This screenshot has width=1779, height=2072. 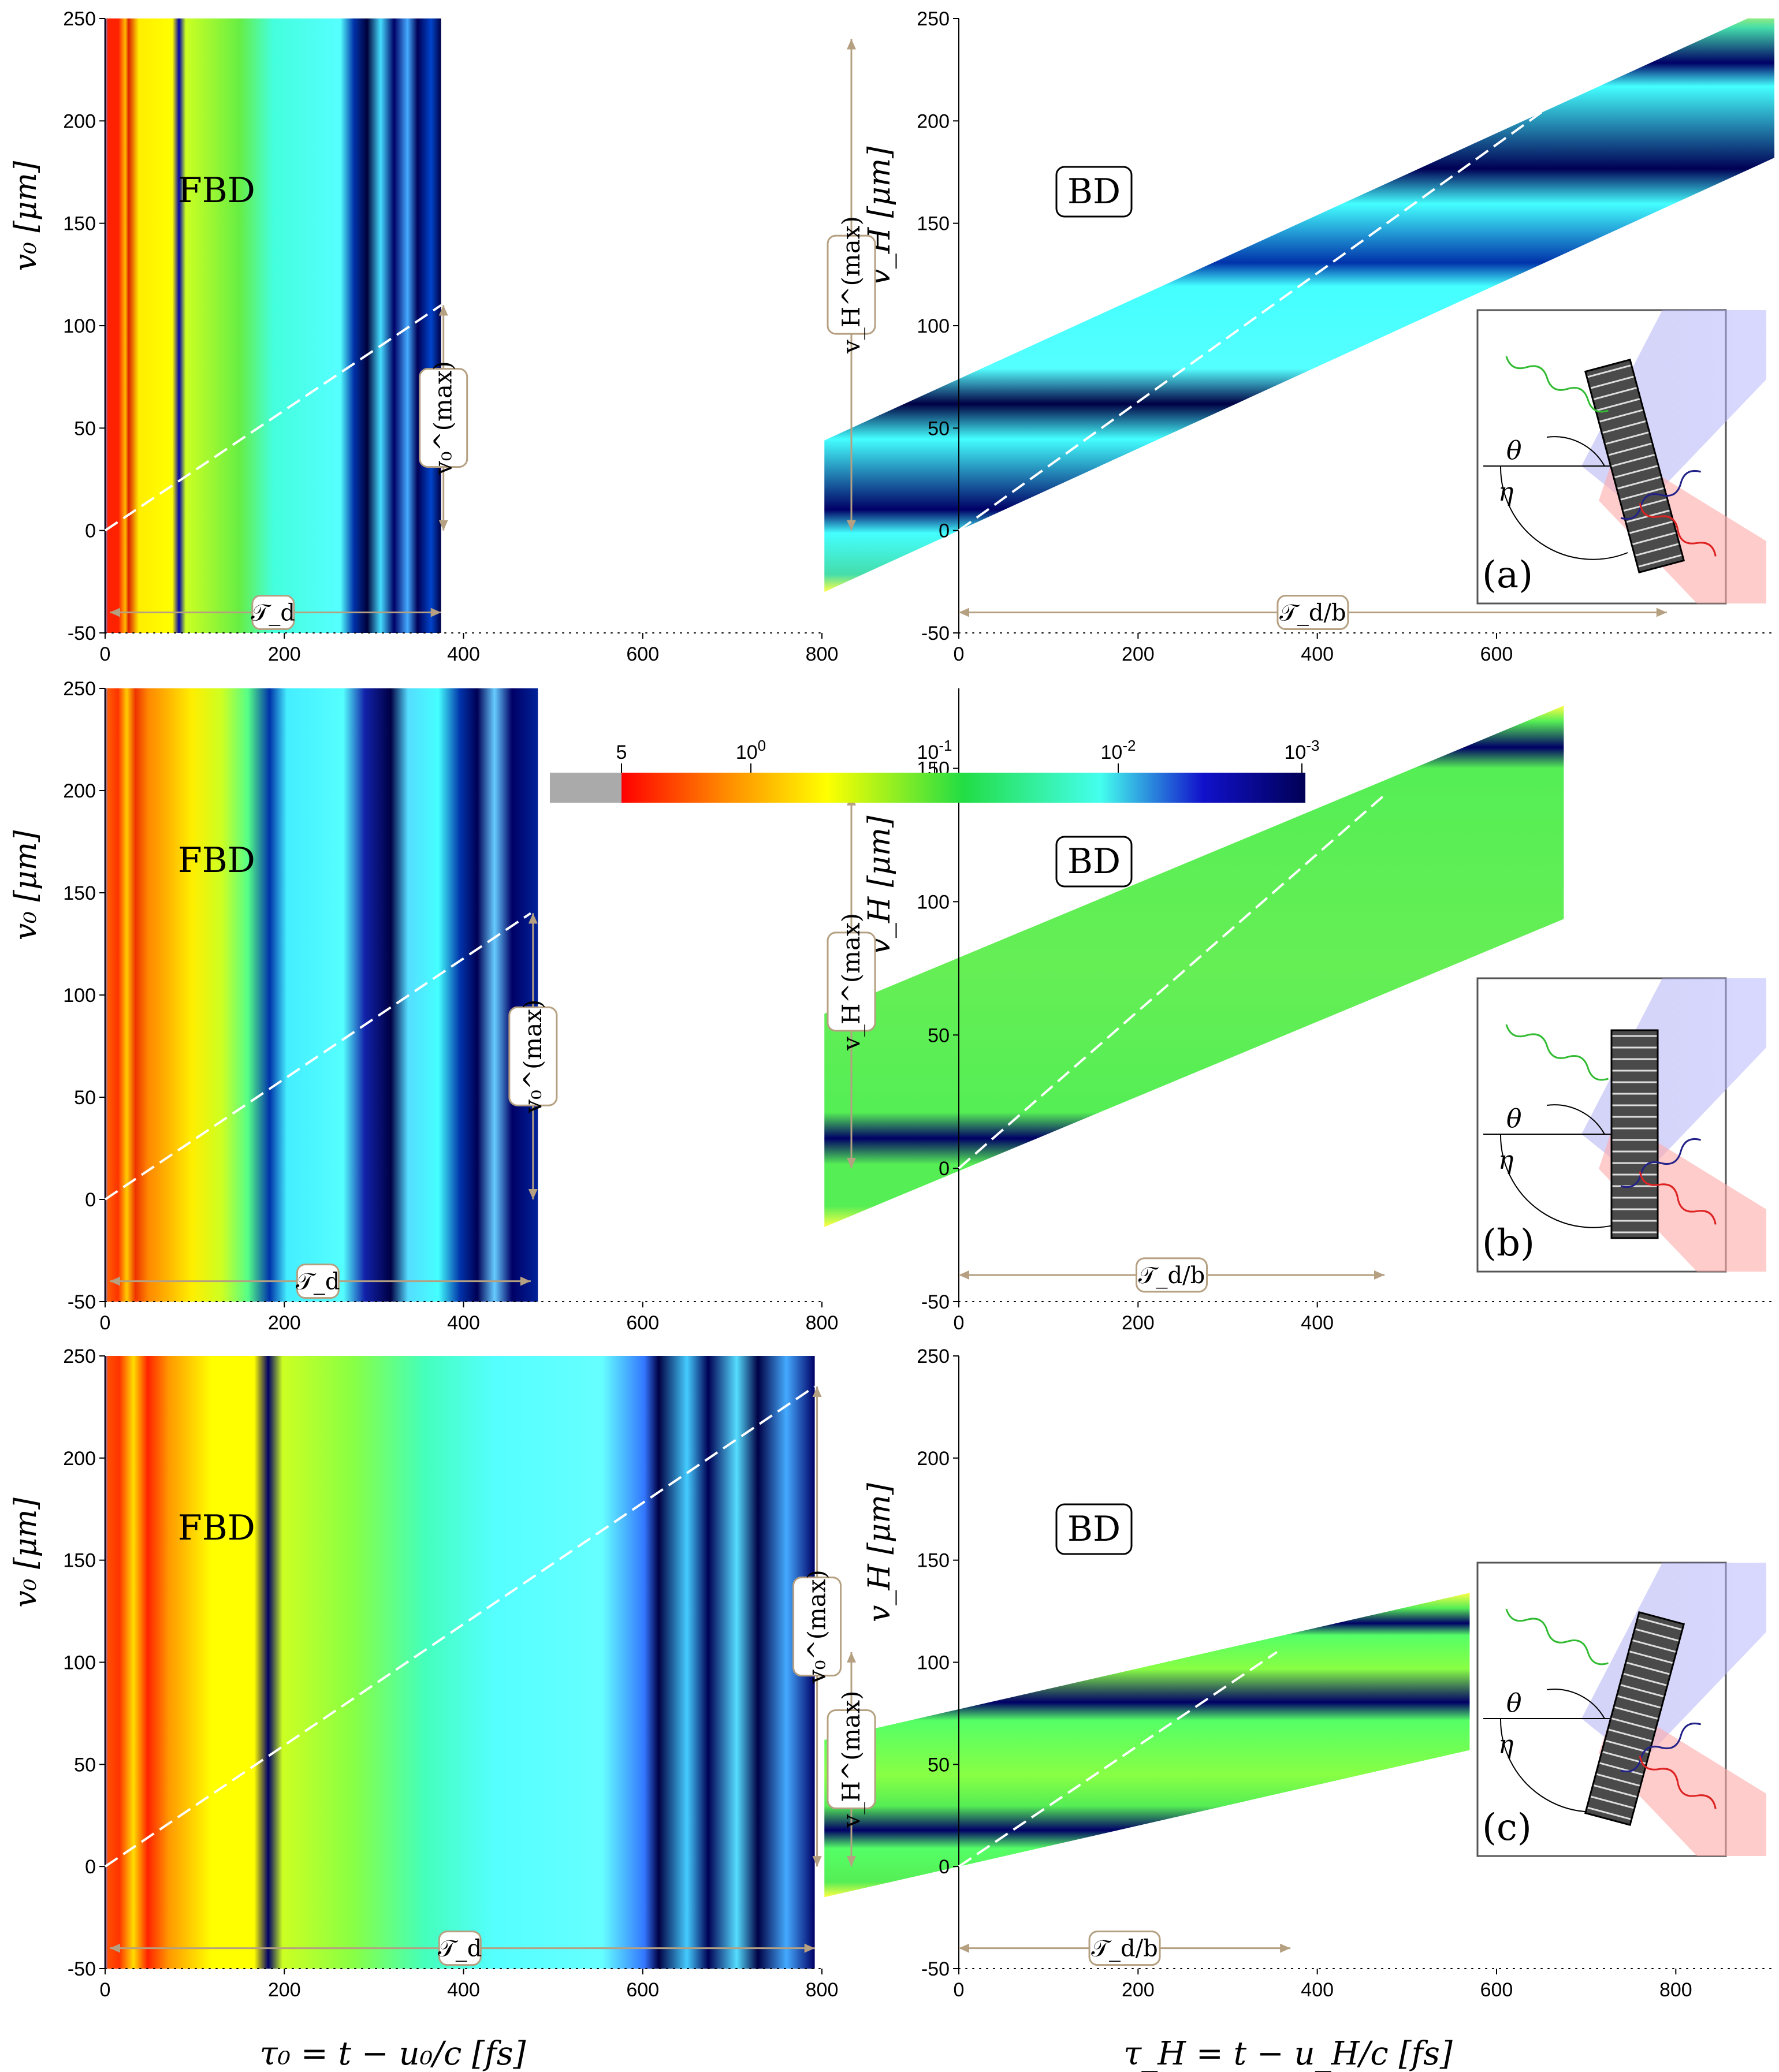 What do you see at coordinates (1118, 750) in the screenshot?
I see `colorbar-tick-label: 10⁻²` at bounding box center [1118, 750].